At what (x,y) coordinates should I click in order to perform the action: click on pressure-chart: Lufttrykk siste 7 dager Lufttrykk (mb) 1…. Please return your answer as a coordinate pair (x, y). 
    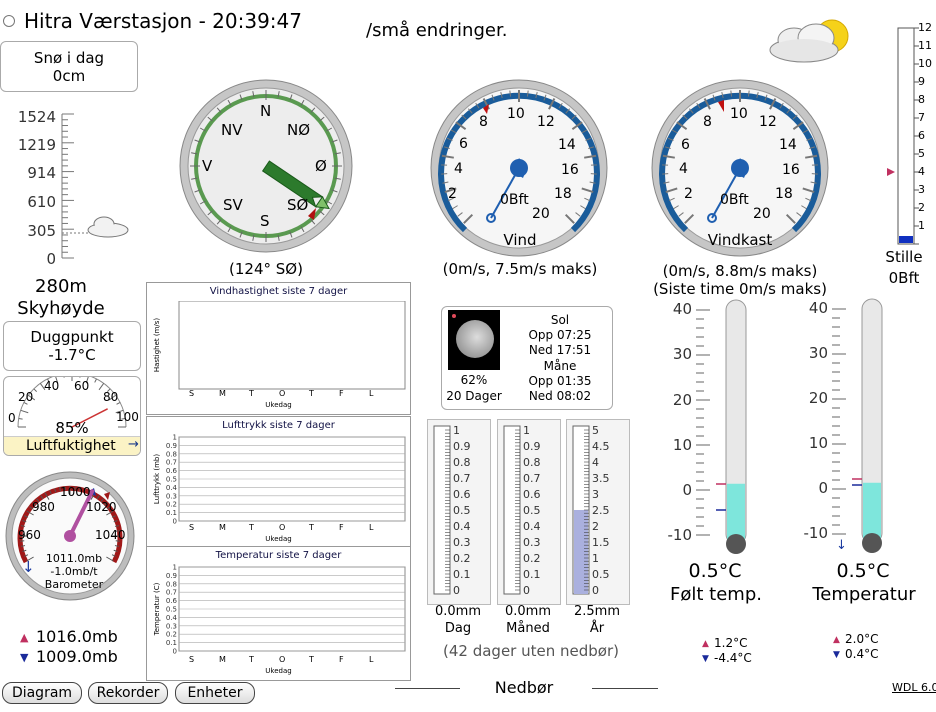
    Looking at the image, I should click on (278, 482).